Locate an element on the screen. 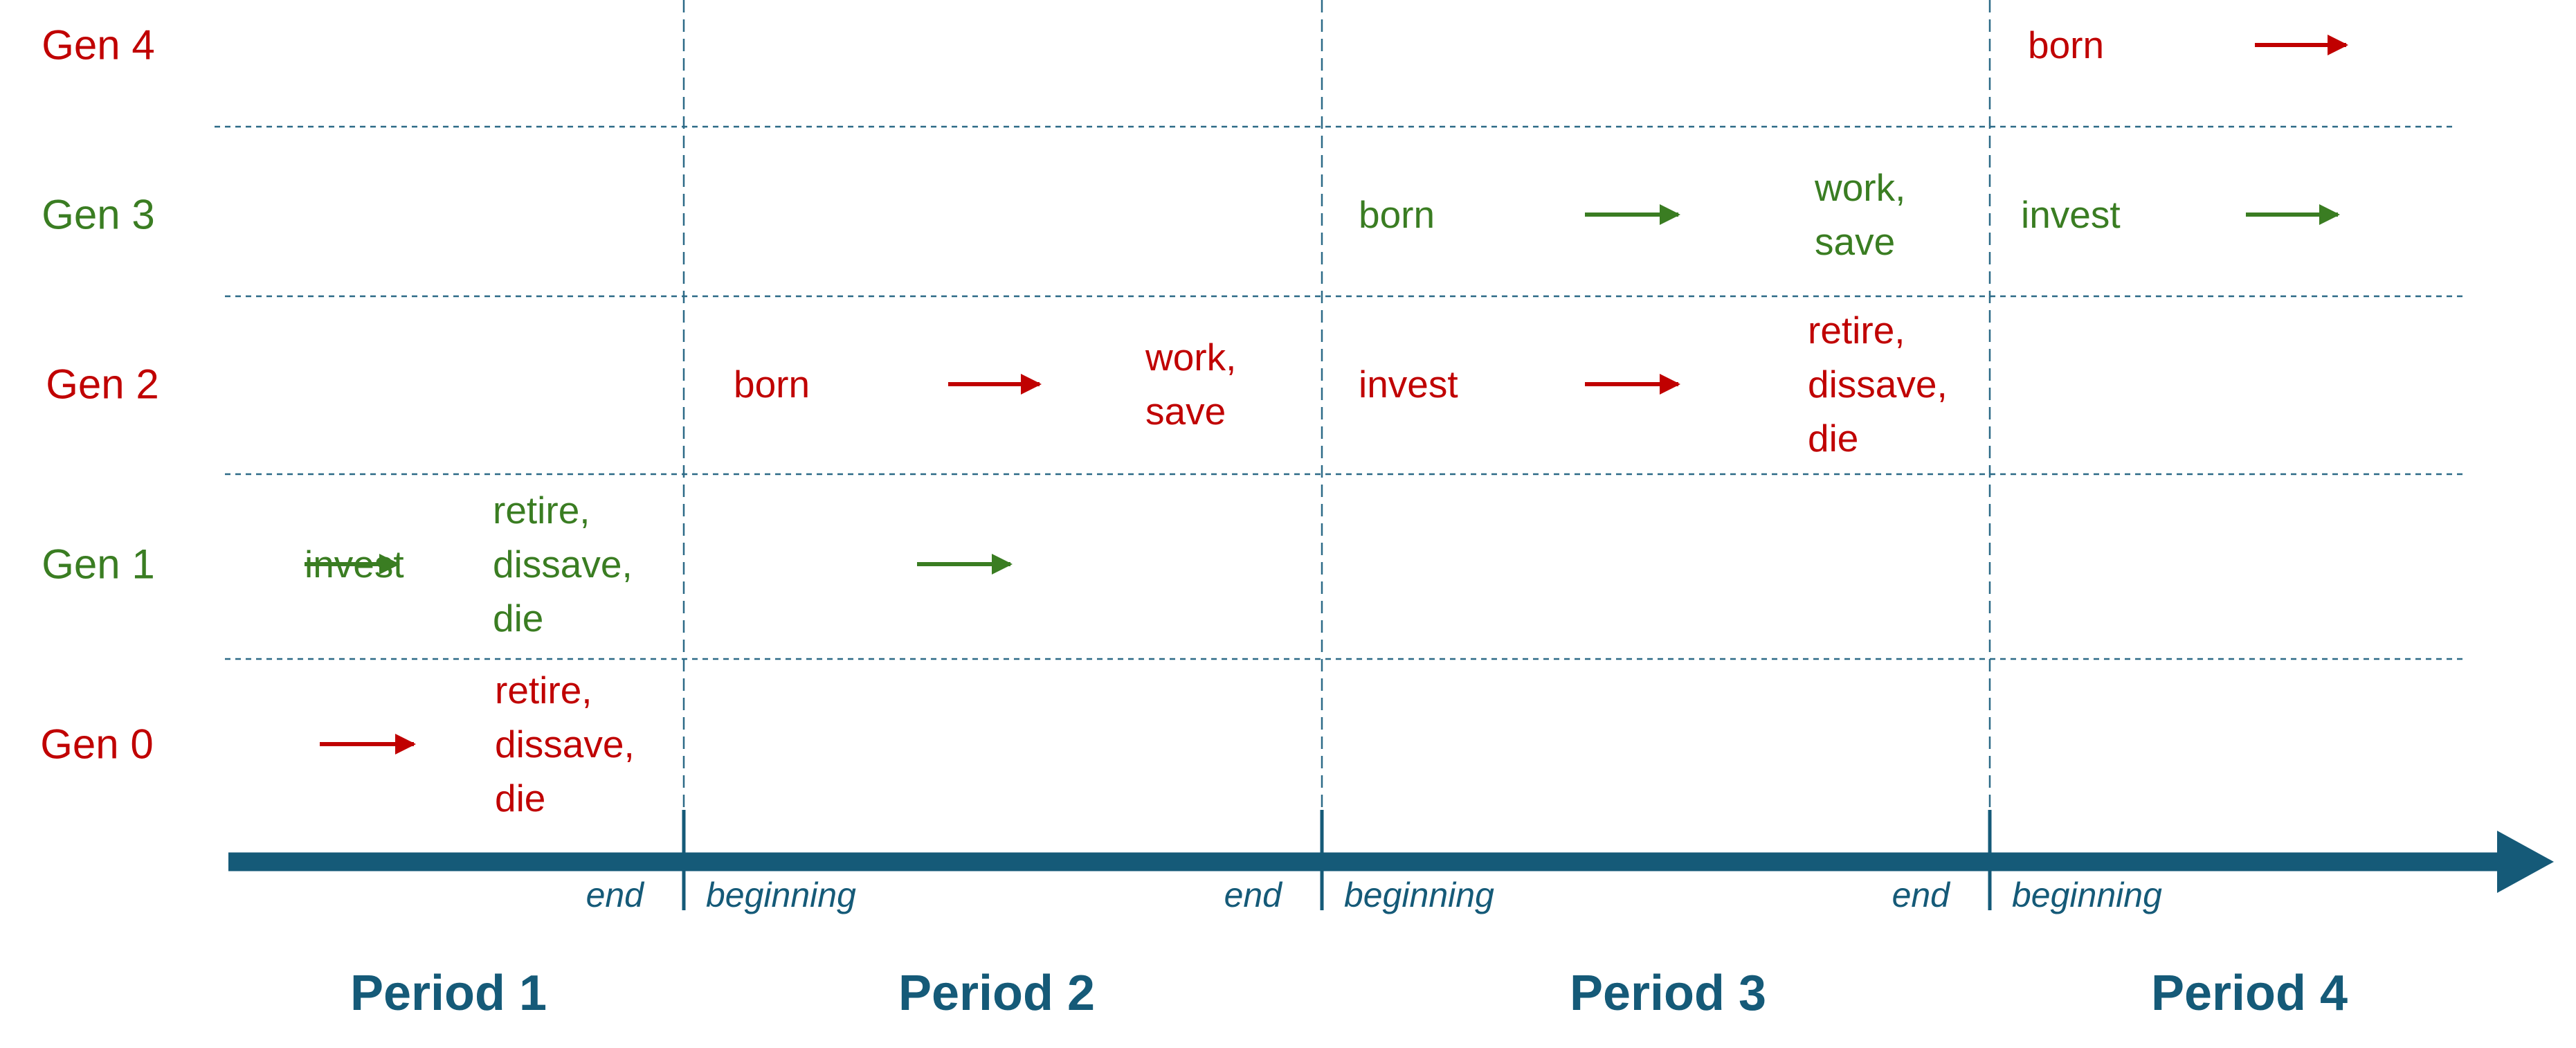 The height and width of the screenshot is (1048, 2576). period-label: Period 1 is located at coordinates (448, 993).